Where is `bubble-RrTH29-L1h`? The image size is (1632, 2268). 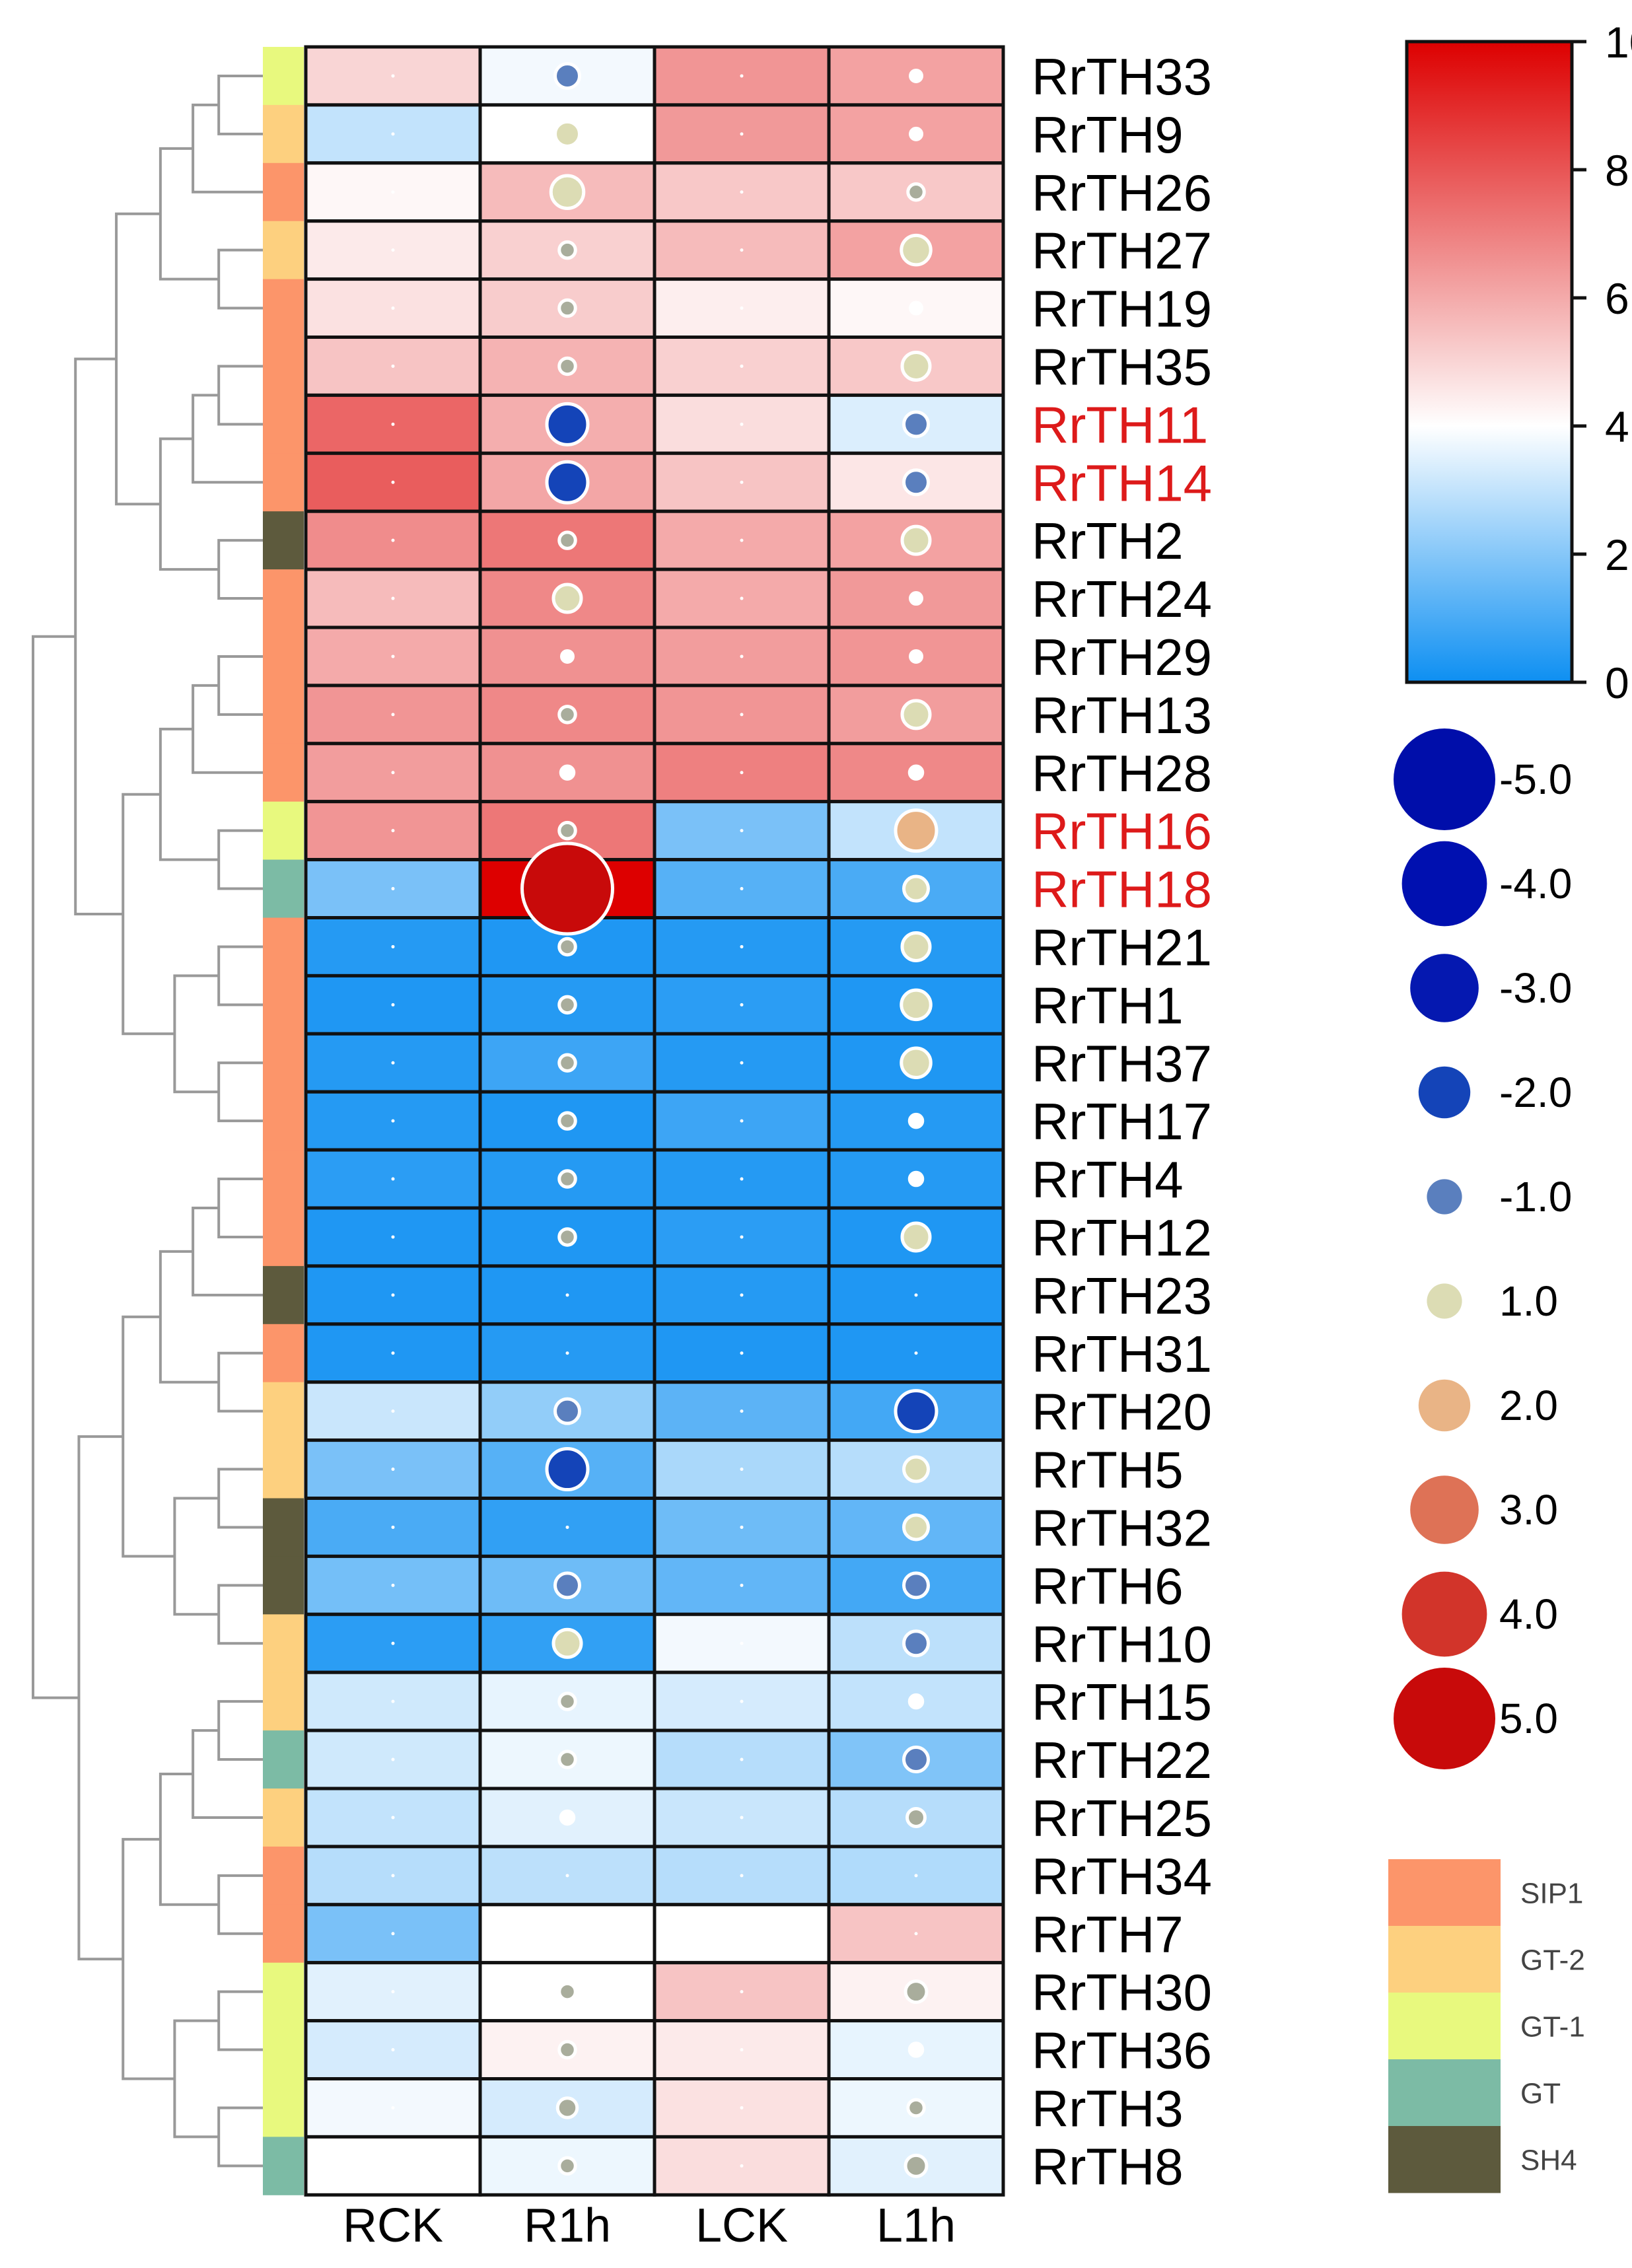
bubble-RrTH29-L1h is located at coordinates (916, 656).